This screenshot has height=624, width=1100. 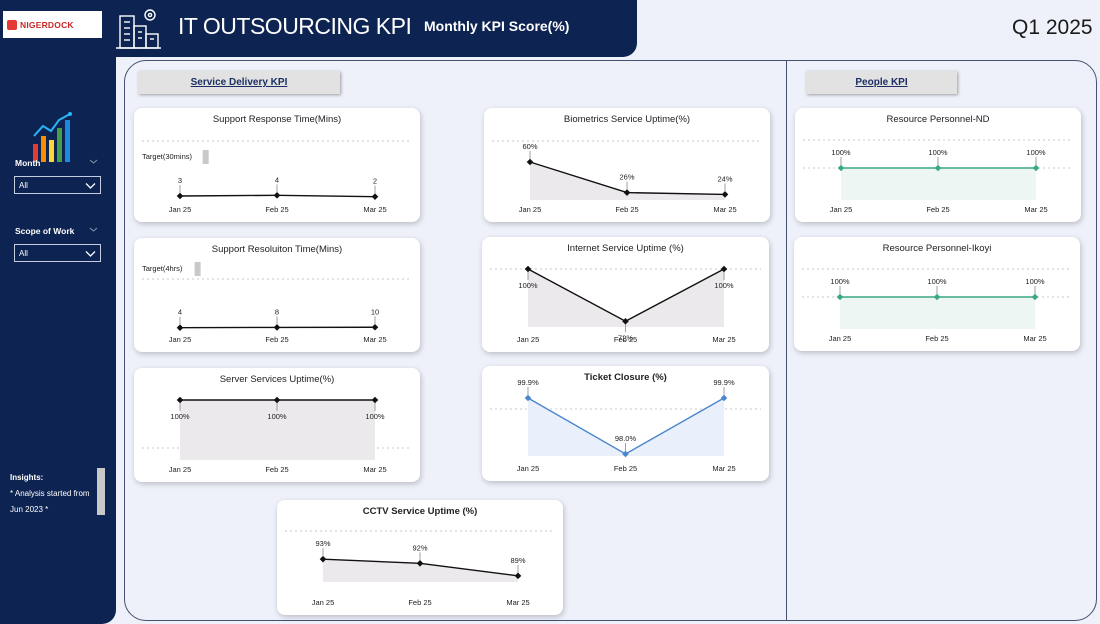 I want to click on chart-plot: 100% Jan 25 72%Feb 25 100% Mar 25, so click(x=625, y=304).